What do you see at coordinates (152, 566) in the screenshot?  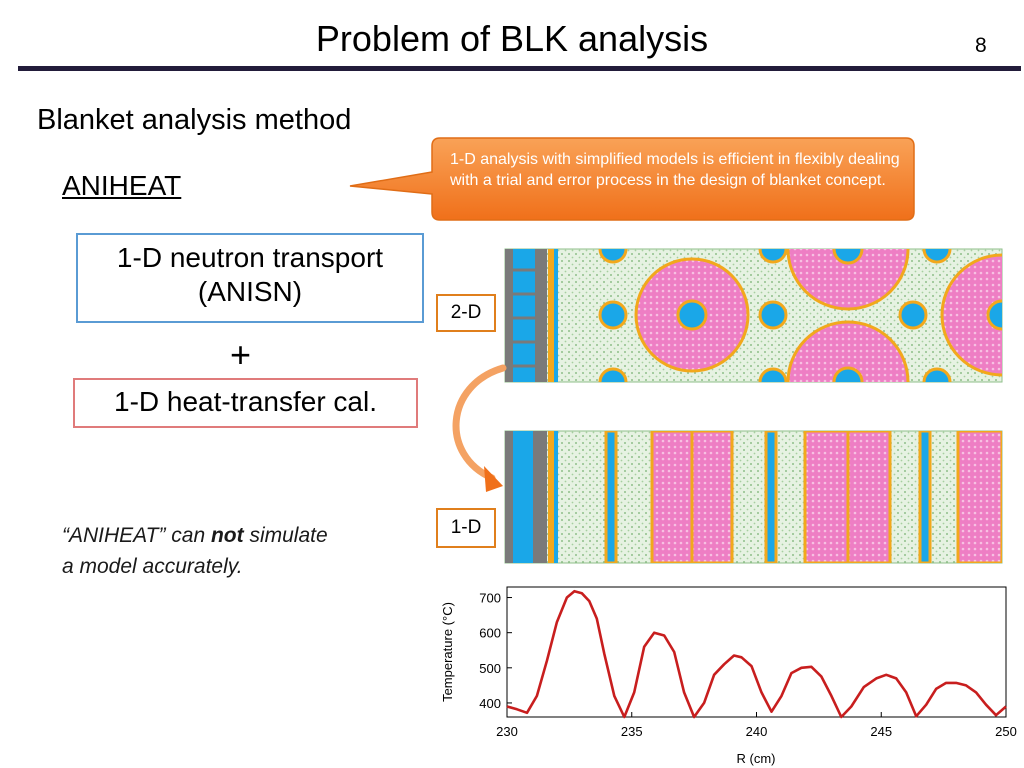 I see `note-line2: a model accurately.` at bounding box center [152, 566].